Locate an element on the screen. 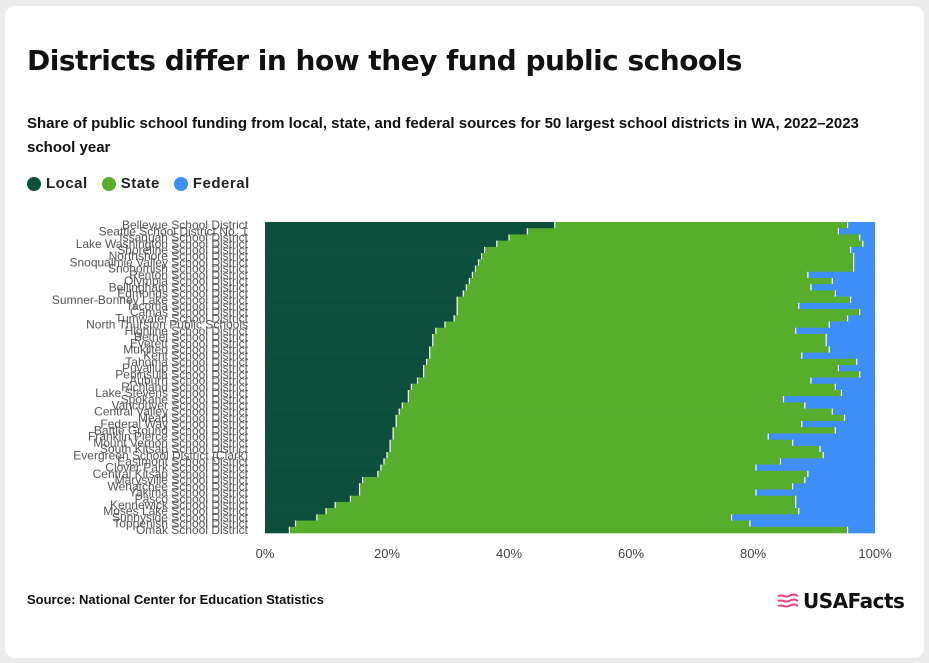  category-label: Shoreline School District is located at coordinates (182, 250).